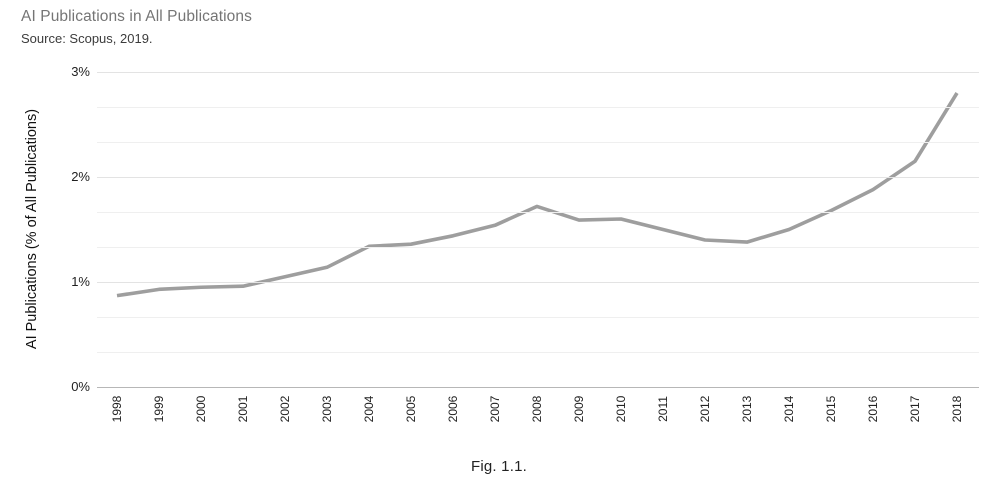  Describe the element at coordinates (327, 409) in the screenshot. I see `x-tick-label: 2003` at that location.